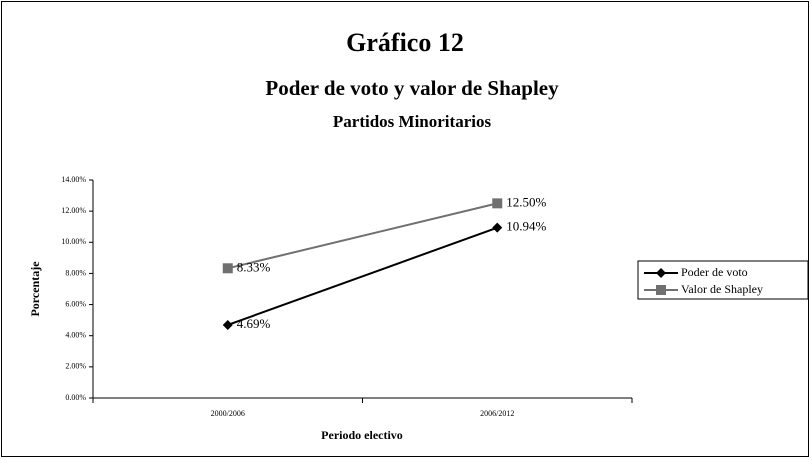 This screenshot has height=459, width=811. What do you see at coordinates (75, 272) in the screenshot?
I see `y-tick-label: 8.00%` at bounding box center [75, 272].